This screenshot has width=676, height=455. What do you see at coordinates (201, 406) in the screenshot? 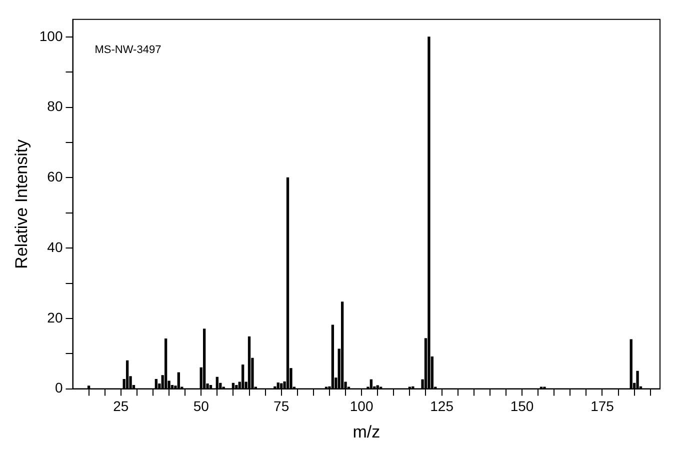
I see `x-tick-label: 50` at bounding box center [201, 406].